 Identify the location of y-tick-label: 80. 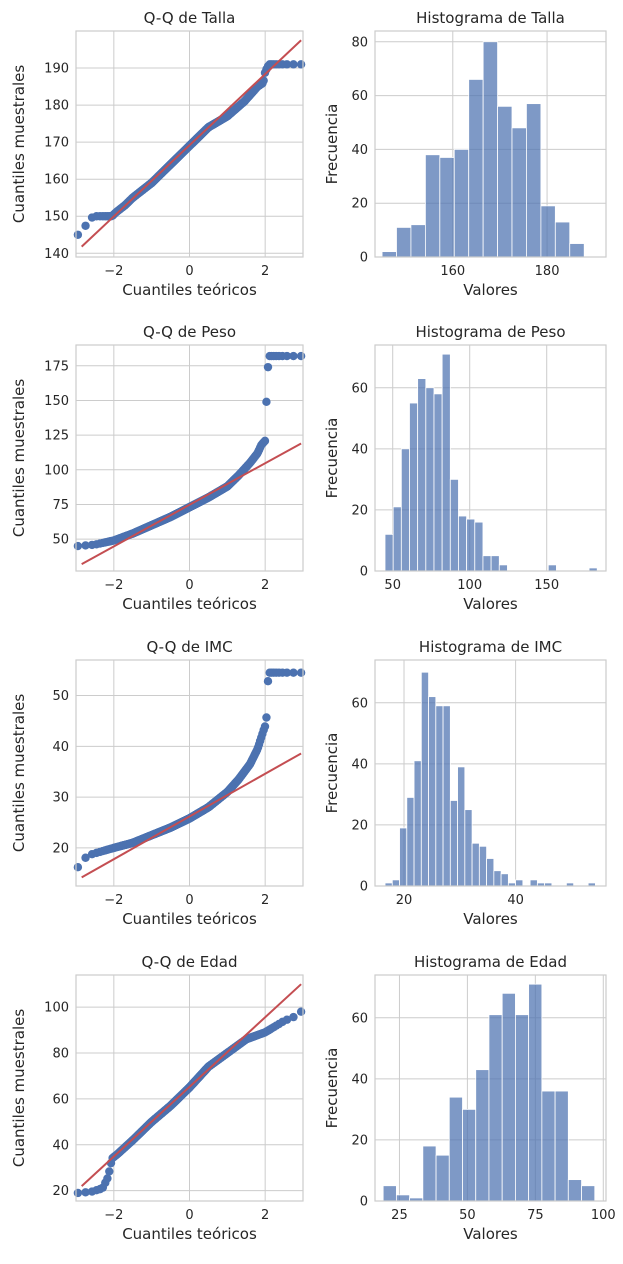
(60, 1054).